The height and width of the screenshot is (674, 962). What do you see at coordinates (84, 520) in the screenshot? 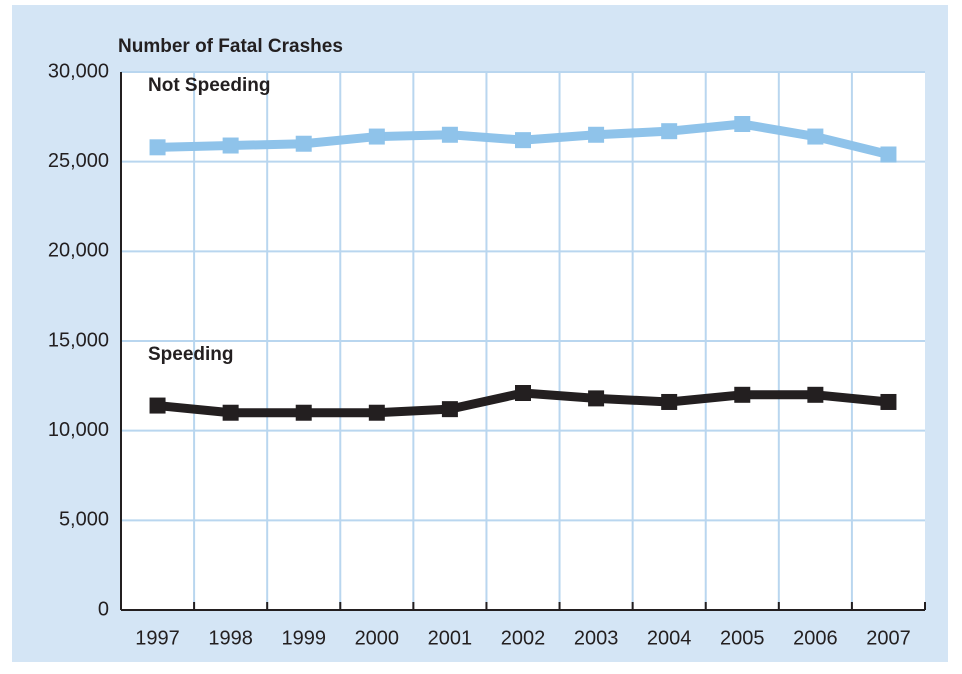
I see `y-tick-label: 5,000` at bounding box center [84, 520].